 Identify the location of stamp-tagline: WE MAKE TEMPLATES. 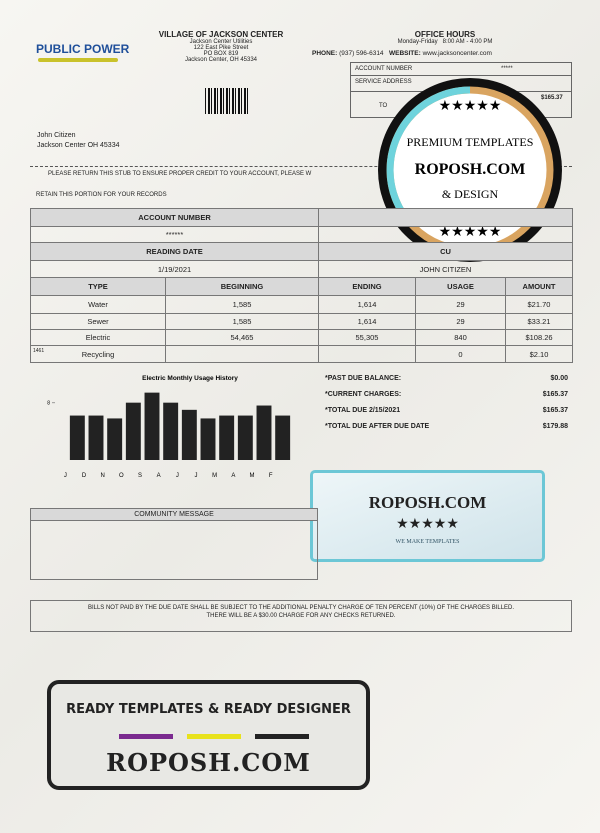
(427, 542).